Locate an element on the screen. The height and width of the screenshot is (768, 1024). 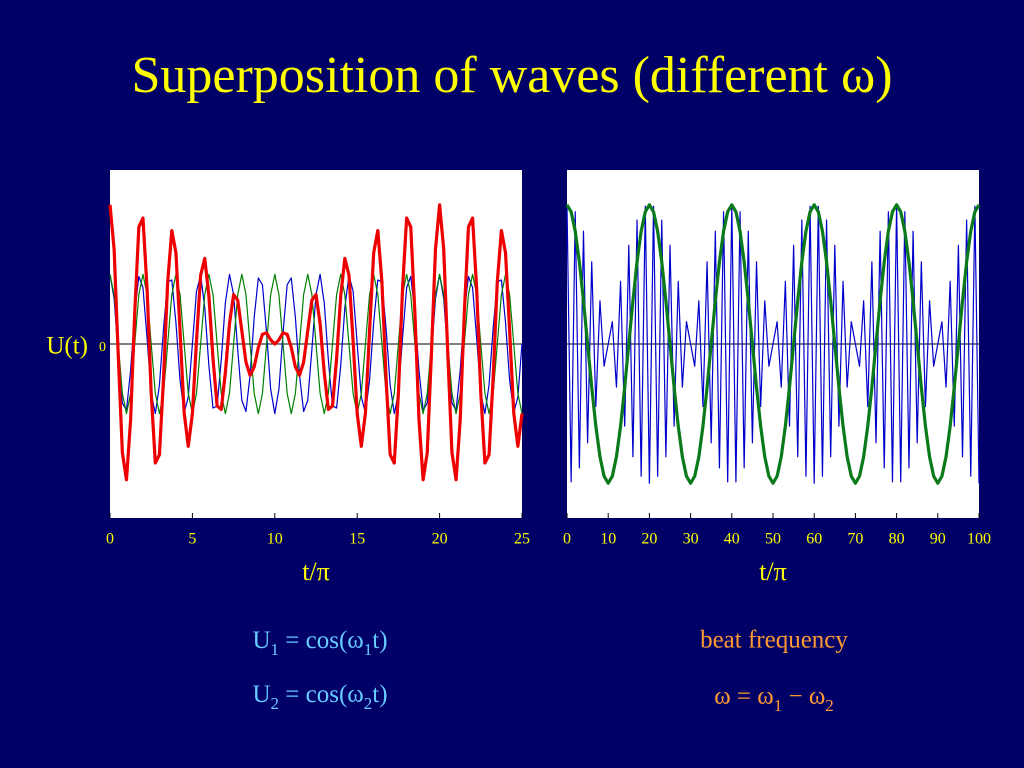
x-tick-label: 90 is located at coordinates (938, 539).